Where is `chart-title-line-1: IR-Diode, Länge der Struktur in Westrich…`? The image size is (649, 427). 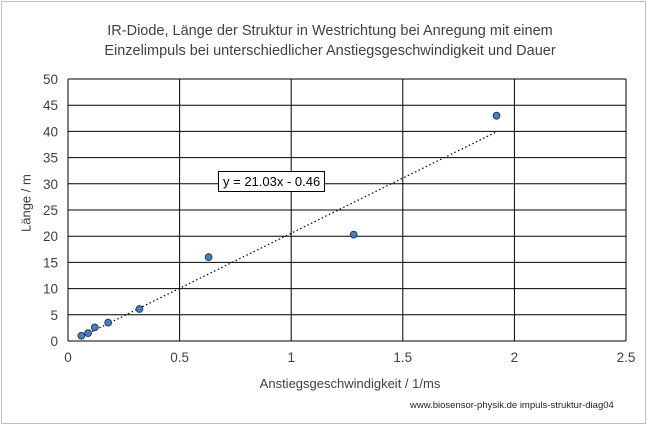 chart-title-line-1: IR-Diode, Länge der Struktur in Westrich… is located at coordinates (330, 31).